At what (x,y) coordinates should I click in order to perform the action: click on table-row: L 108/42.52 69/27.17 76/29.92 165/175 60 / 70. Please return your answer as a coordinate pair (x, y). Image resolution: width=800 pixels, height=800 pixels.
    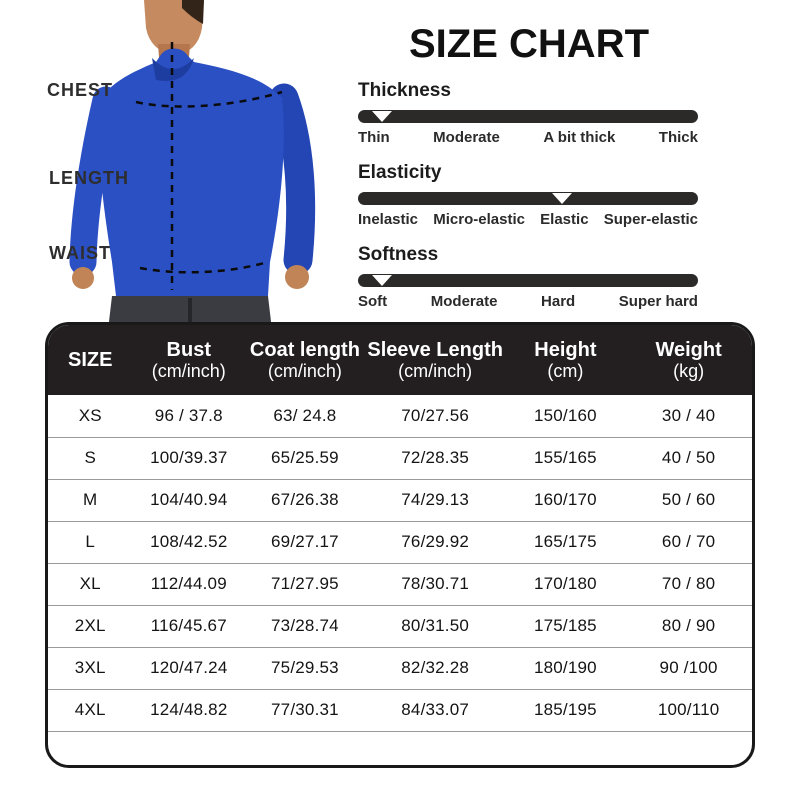
    Looking at the image, I should click on (400, 542).